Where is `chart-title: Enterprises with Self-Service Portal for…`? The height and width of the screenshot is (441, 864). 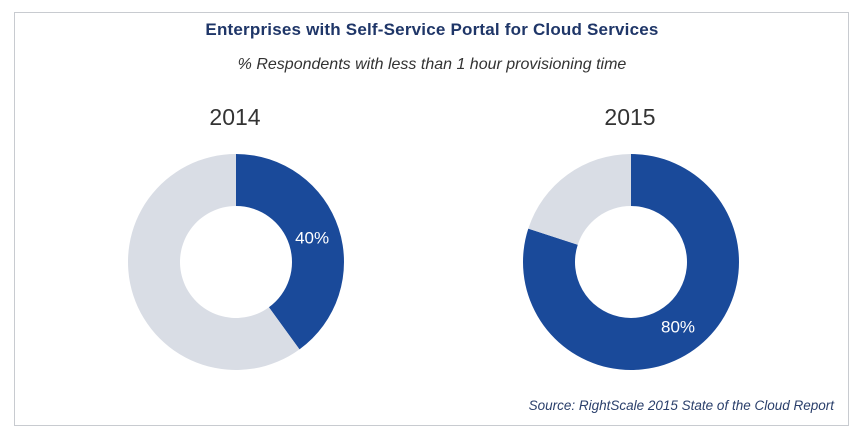 chart-title: Enterprises with Self-Service Portal for… is located at coordinates (432, 29).